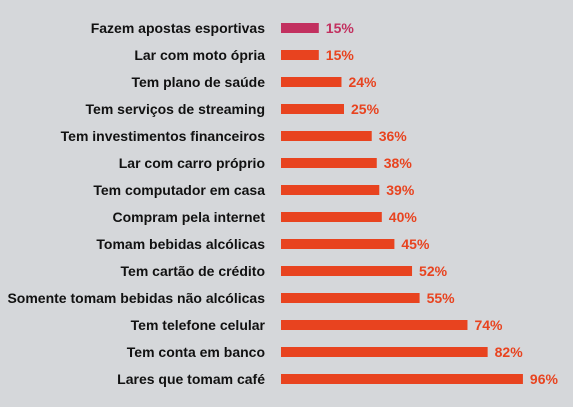 Image resolution: width=573 pixels, height=407 pixels. Describe the element at coordinates (196, 352) in the screenshot. I see `category-label: Tem conta em banco` at that location.